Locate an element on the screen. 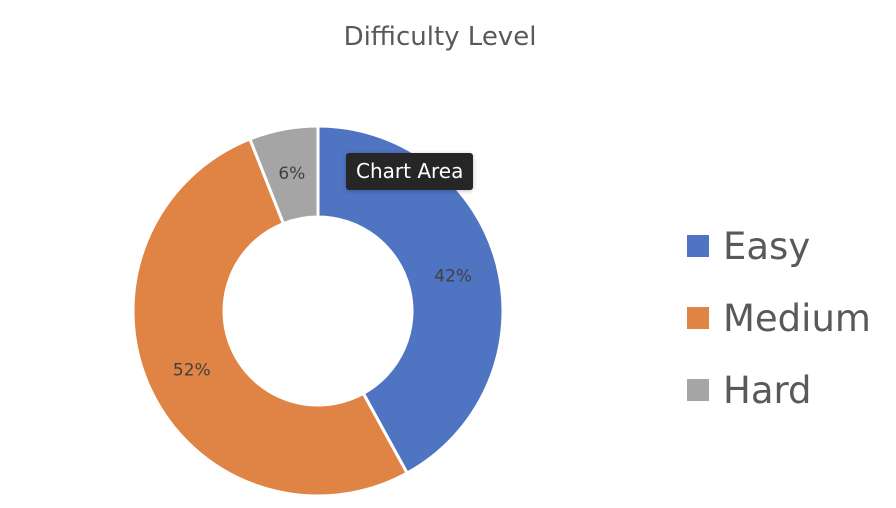  legend-item-hard: Hard is located at coordinates (779, 390).